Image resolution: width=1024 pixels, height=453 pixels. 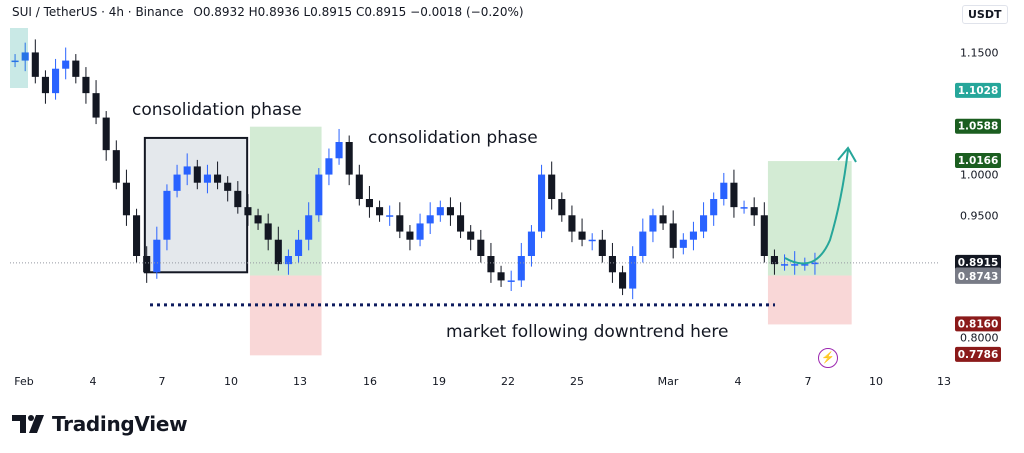 What do you see at coordinates (979, 175) in the screenshot?
I see `y-tick-label: 1.0000` at bounding box center [979, 175].